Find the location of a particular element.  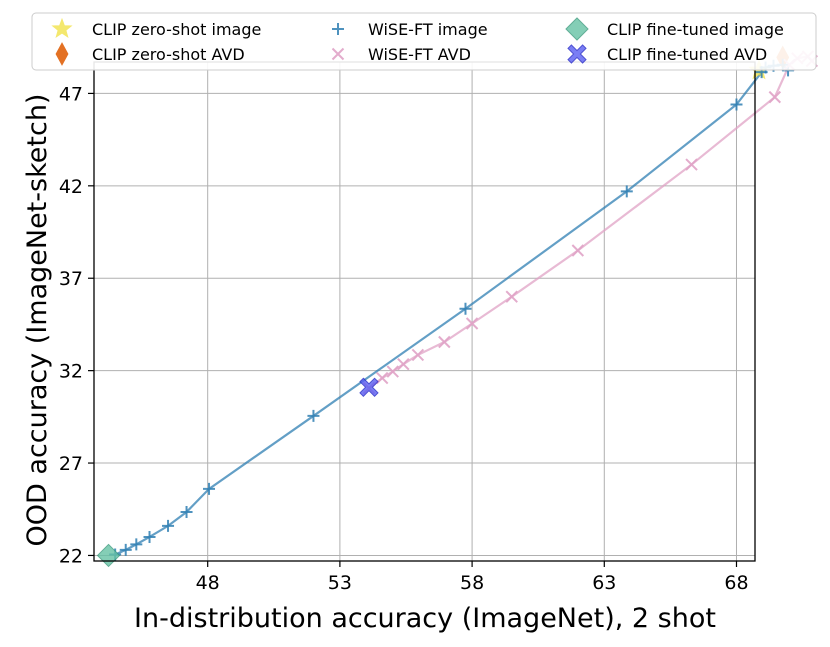

y-tick-label: 27 is located at coordinates (71, 464).